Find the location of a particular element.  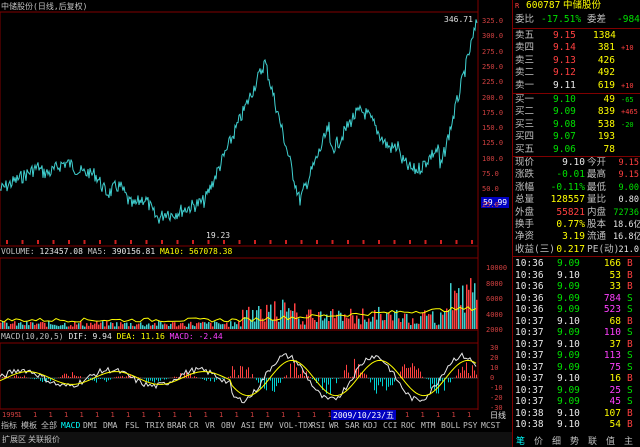

tab-roc: ROC is located at coordinates (408, 425).